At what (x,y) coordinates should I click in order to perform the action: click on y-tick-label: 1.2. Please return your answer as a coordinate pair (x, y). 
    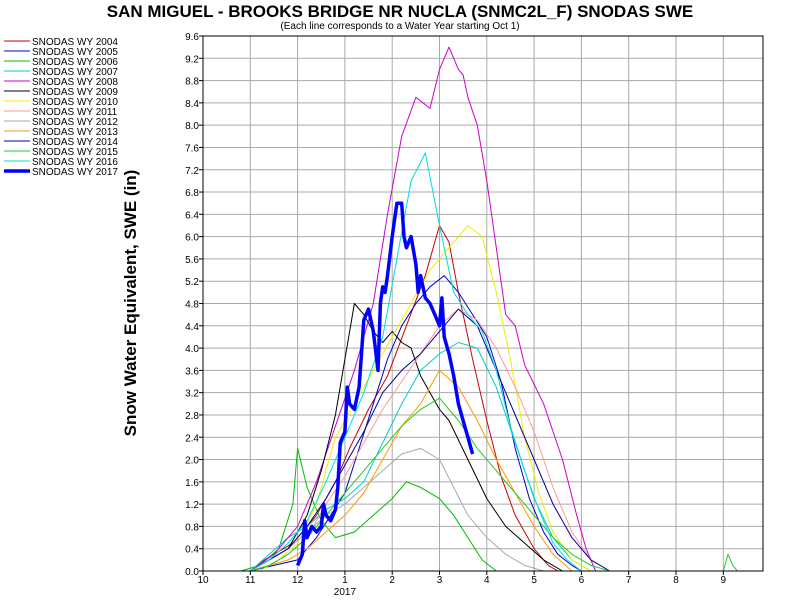
    Looking at the image, I should click on (192, 505).